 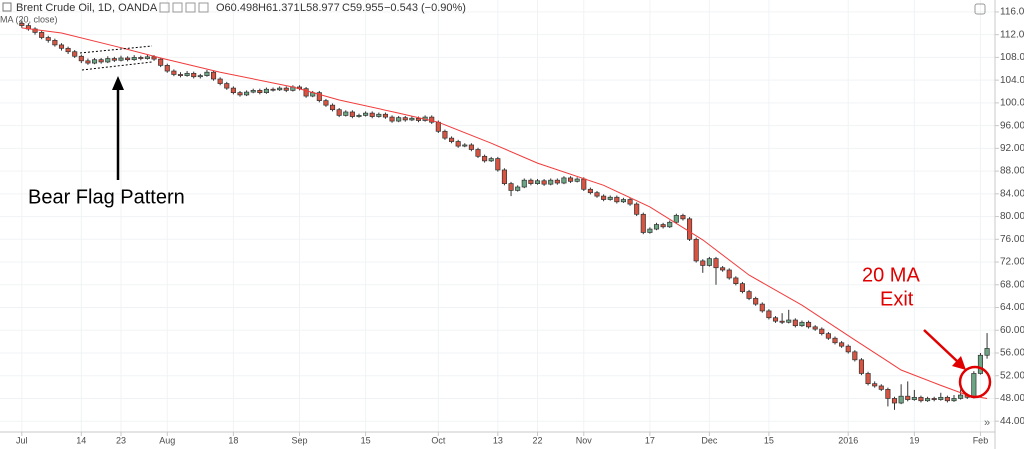 What do you see at coordinates (980, 9) in the screenshot?
I see `settings-icon` at bounding box center [980, 9].